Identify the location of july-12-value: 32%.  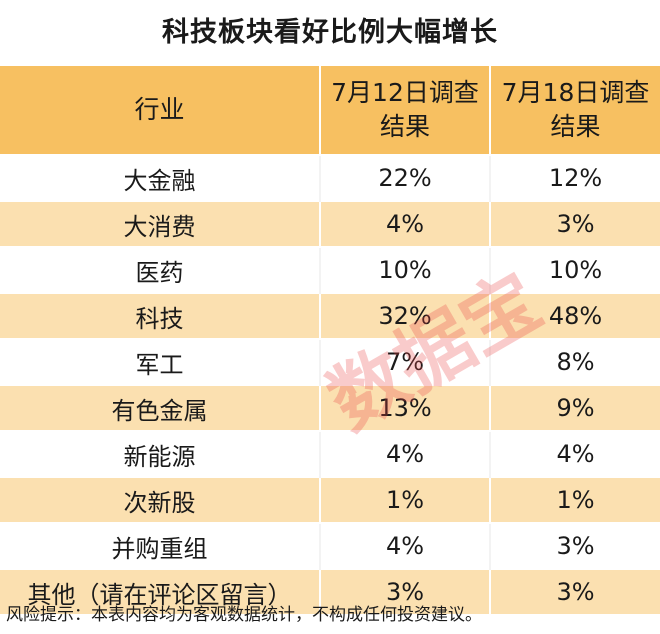
(405, 315).